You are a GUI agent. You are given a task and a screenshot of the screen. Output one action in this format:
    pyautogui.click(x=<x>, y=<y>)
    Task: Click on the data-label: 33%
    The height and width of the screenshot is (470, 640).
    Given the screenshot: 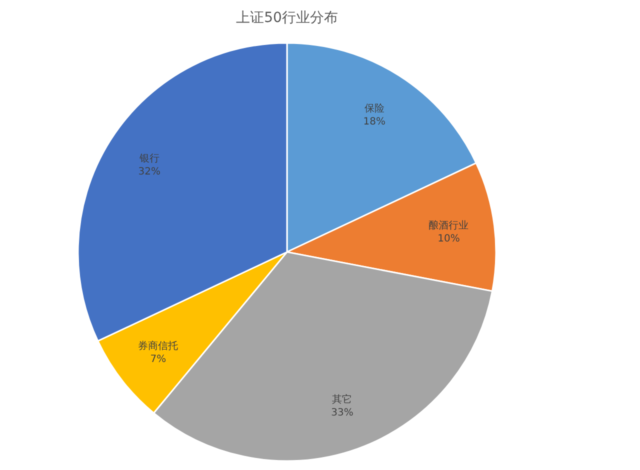 What is the action you would take?
    pyautogui.click(x=342, y=412)
    